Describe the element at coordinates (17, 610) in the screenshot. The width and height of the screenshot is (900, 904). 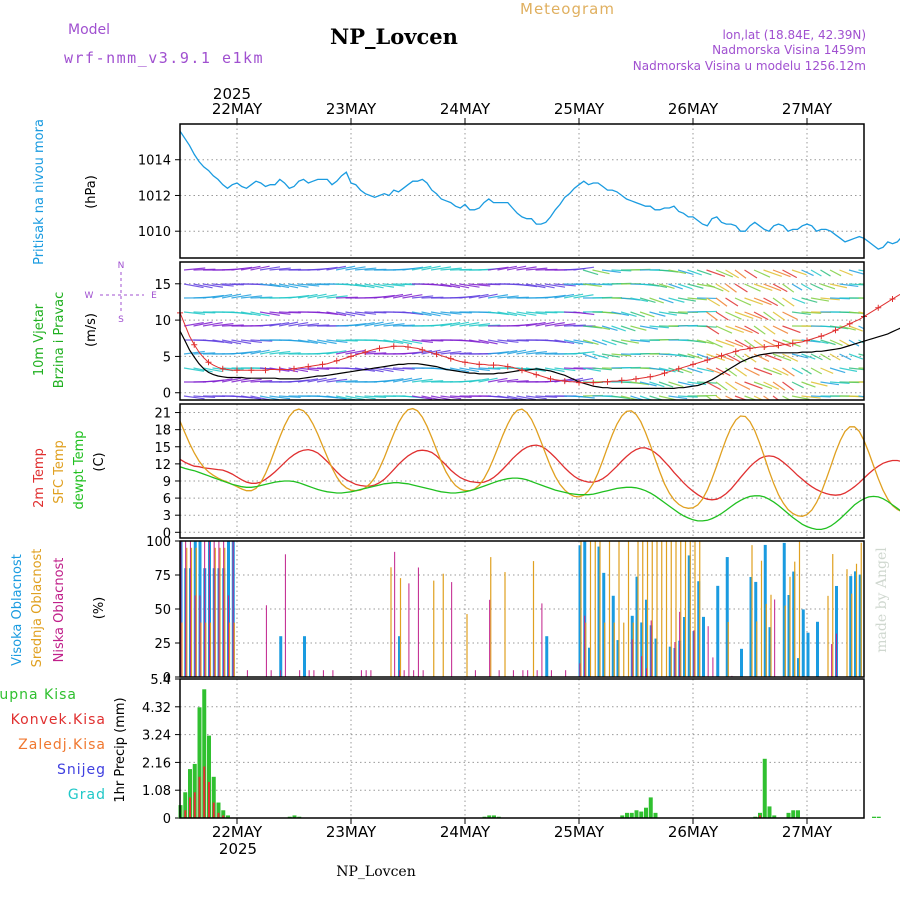
I see `cloud-high-ylabel: Visoka Oblacnost` at that location.